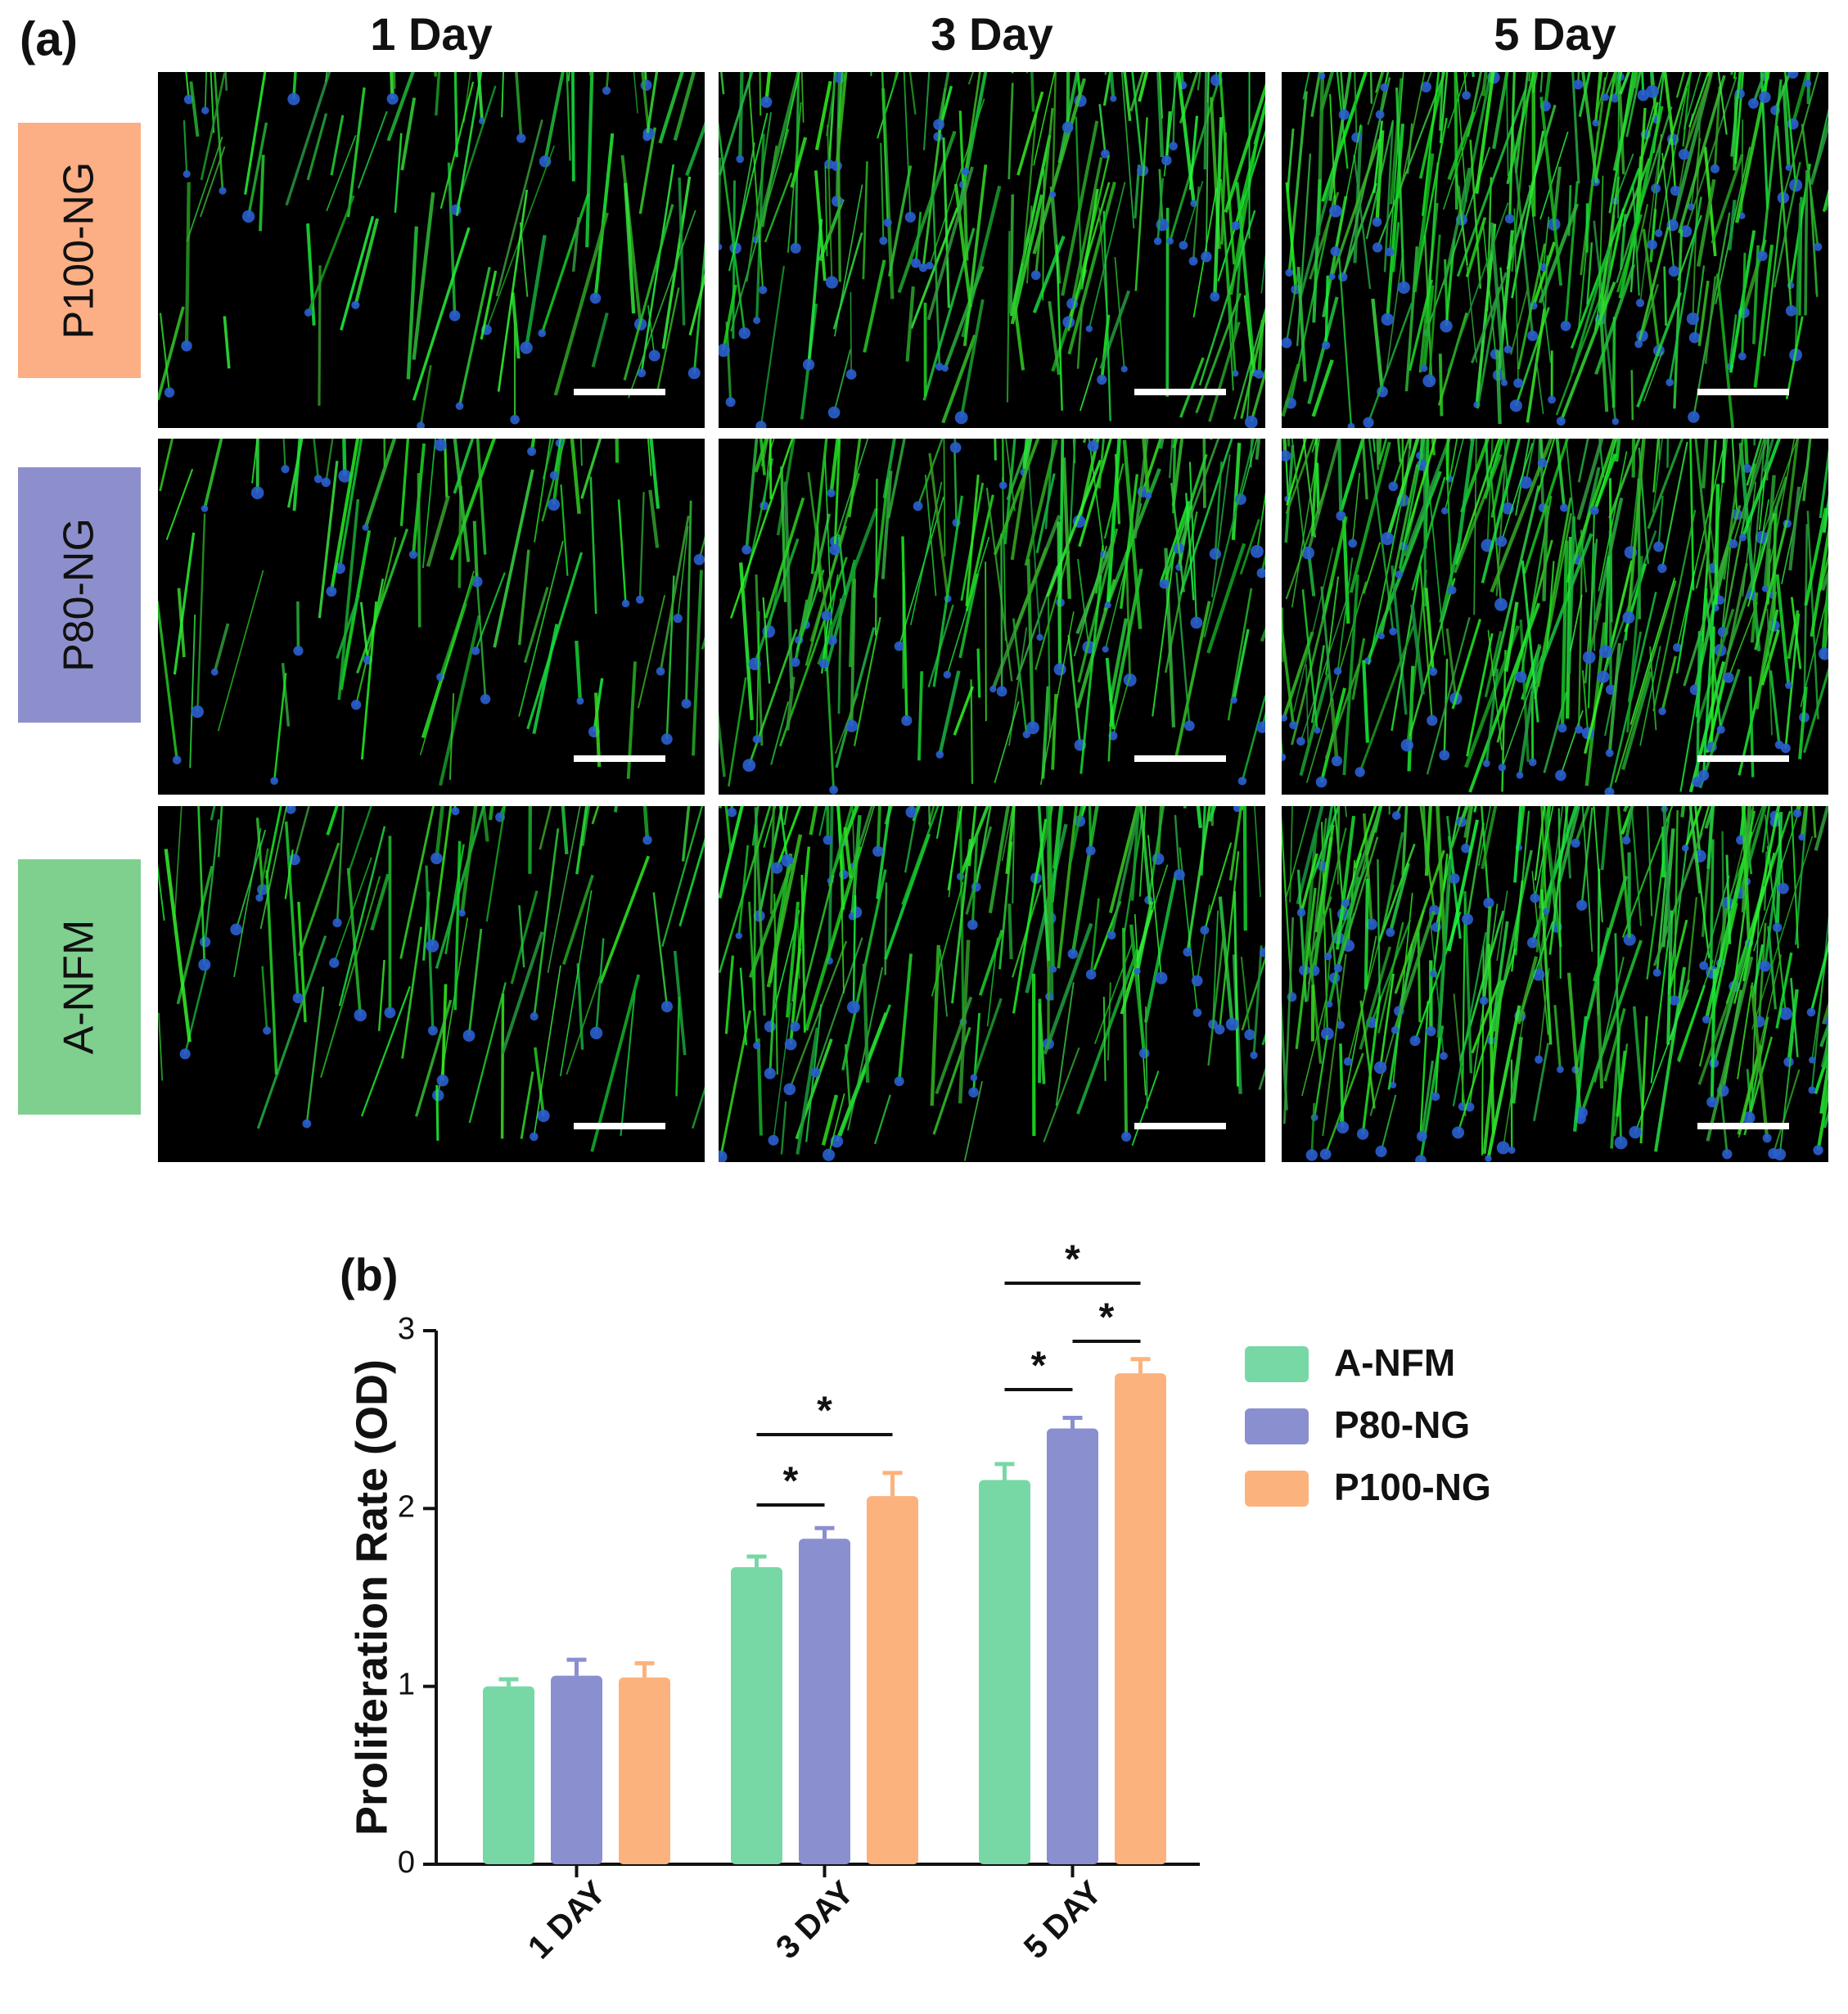  Describe the element at coordinates (79, 987) in the screenshot. I see `row-label: A-NFM` at that location.